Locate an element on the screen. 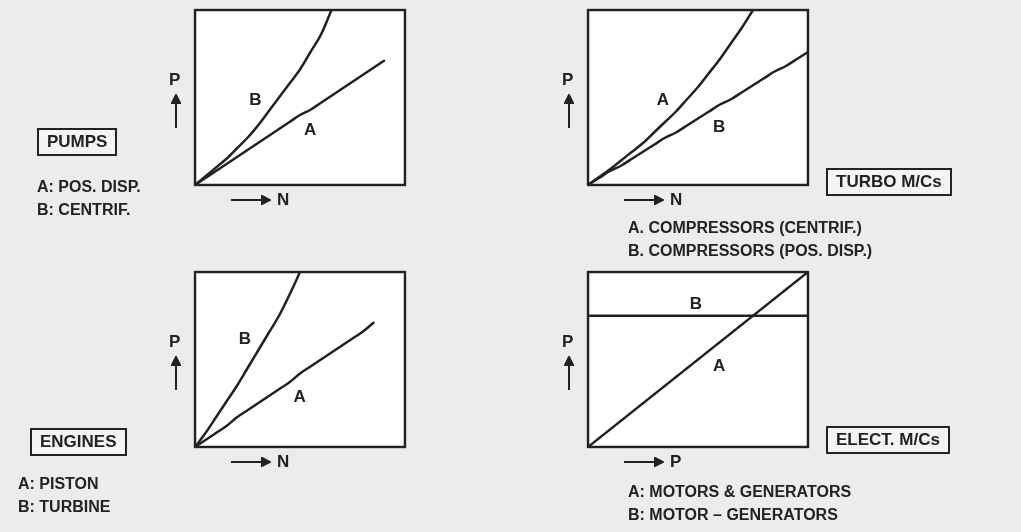 This screenshot has width=1021, height=532. text: B: TURBINE is located at coordinates (64, 507).